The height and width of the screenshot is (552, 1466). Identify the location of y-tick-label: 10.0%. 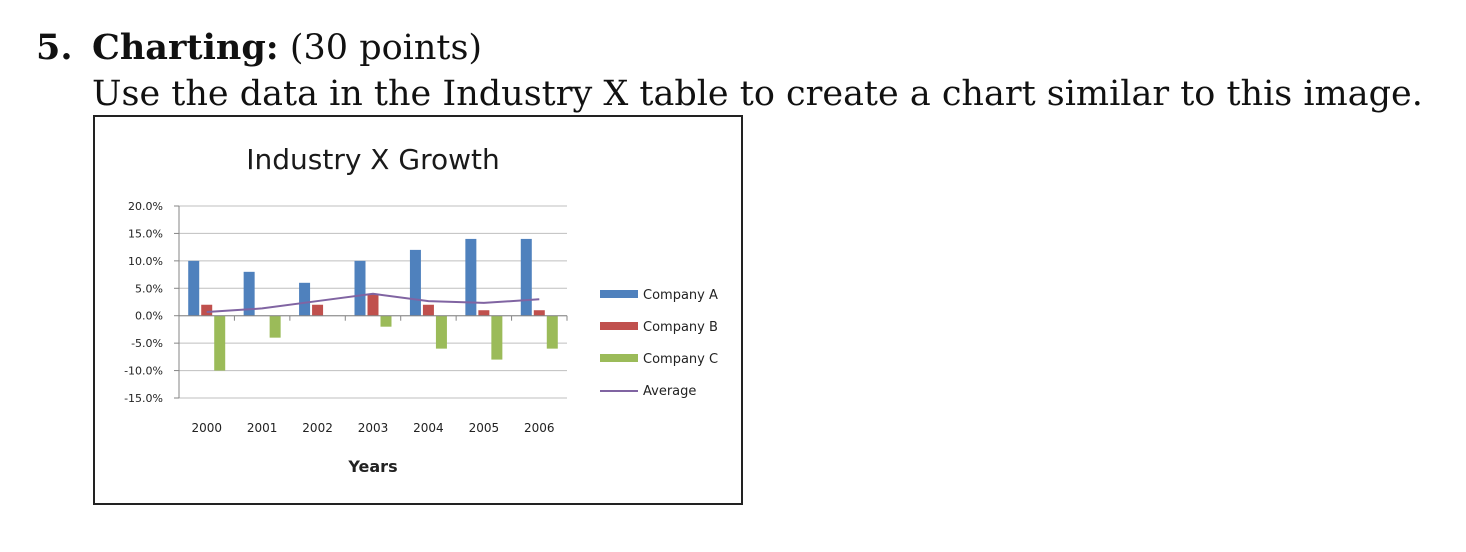
(145, 261).